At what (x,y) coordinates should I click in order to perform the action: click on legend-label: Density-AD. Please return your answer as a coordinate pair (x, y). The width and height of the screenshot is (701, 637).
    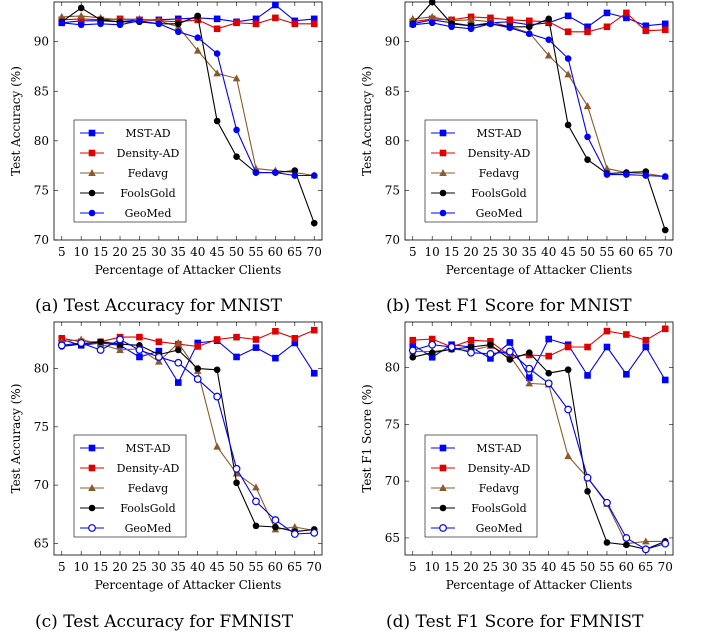
    Looking at the image, I should click on (148, 468).